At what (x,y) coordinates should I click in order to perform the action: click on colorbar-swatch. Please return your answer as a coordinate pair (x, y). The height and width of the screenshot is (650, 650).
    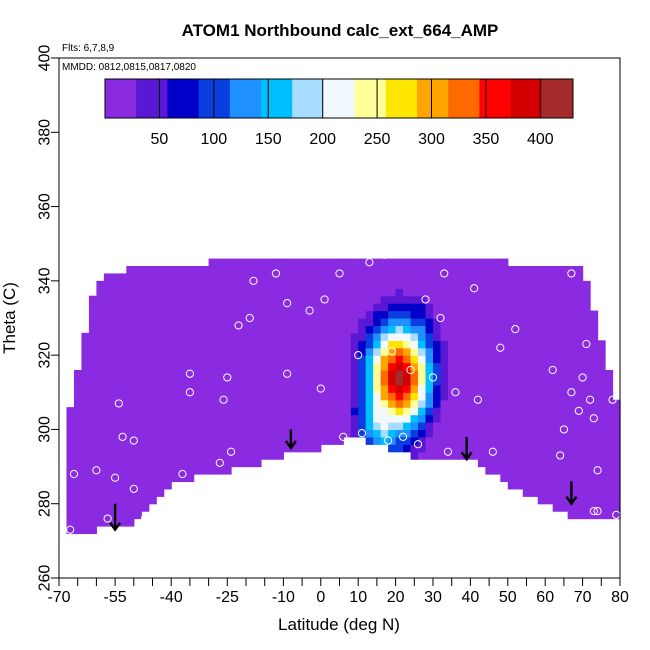
    Looking at the image, I should click on (495, 98).